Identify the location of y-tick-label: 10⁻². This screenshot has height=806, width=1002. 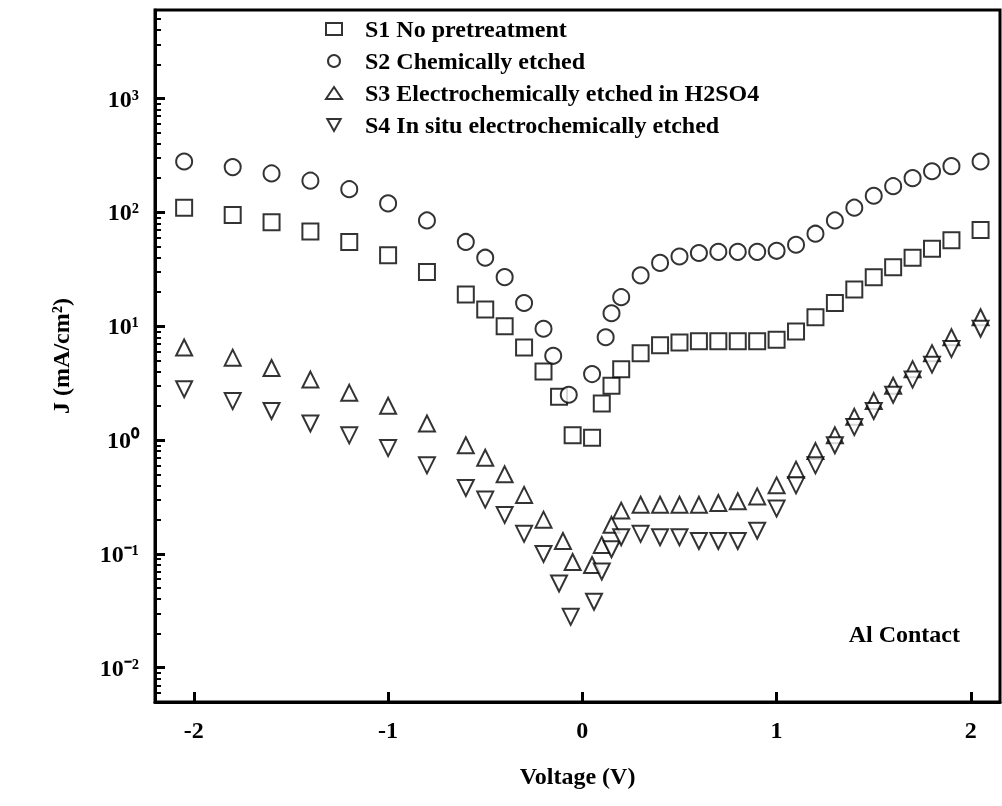
(119, 667).